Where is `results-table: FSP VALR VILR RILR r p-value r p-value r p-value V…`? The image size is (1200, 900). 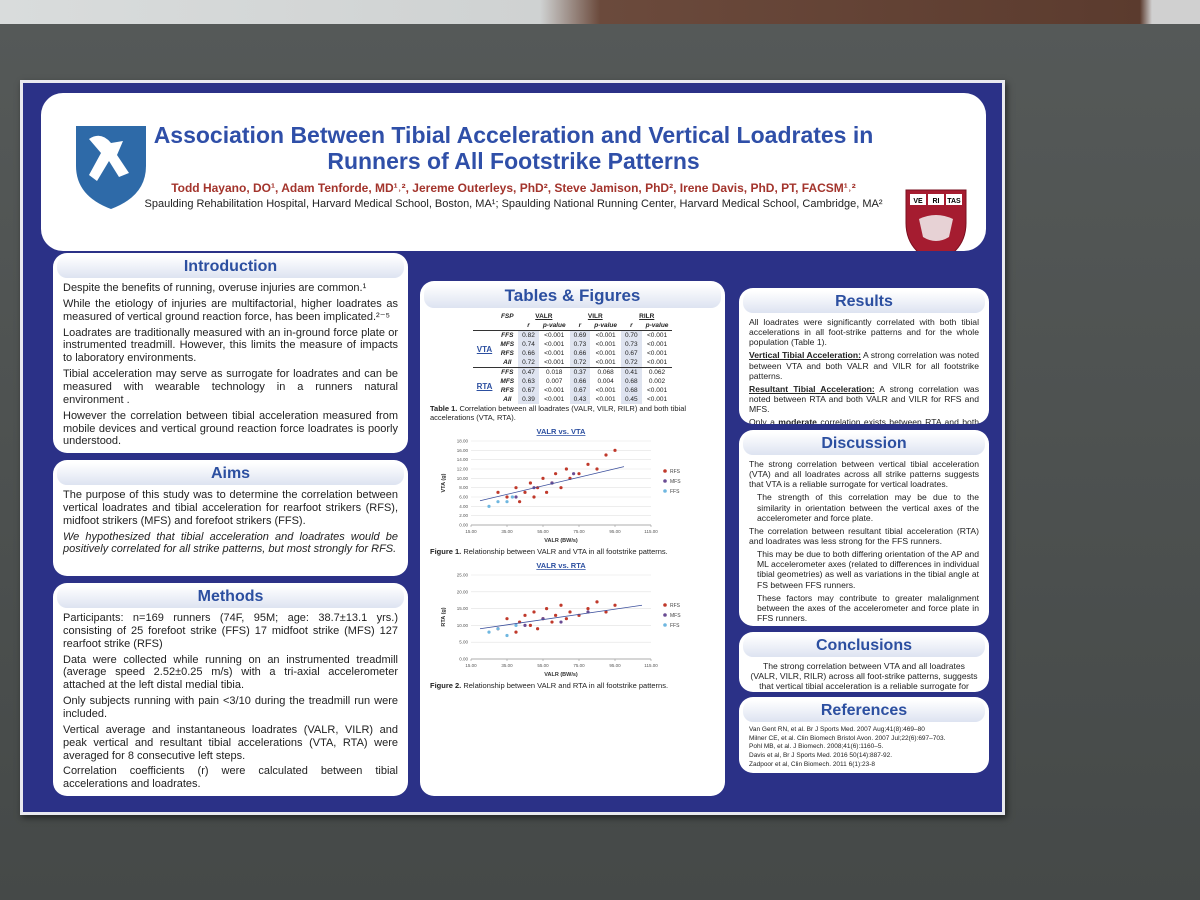
results-table: FSP VALR VILR RILR r p-value r p-value r p-value V… is located at coordinates (572, 358).